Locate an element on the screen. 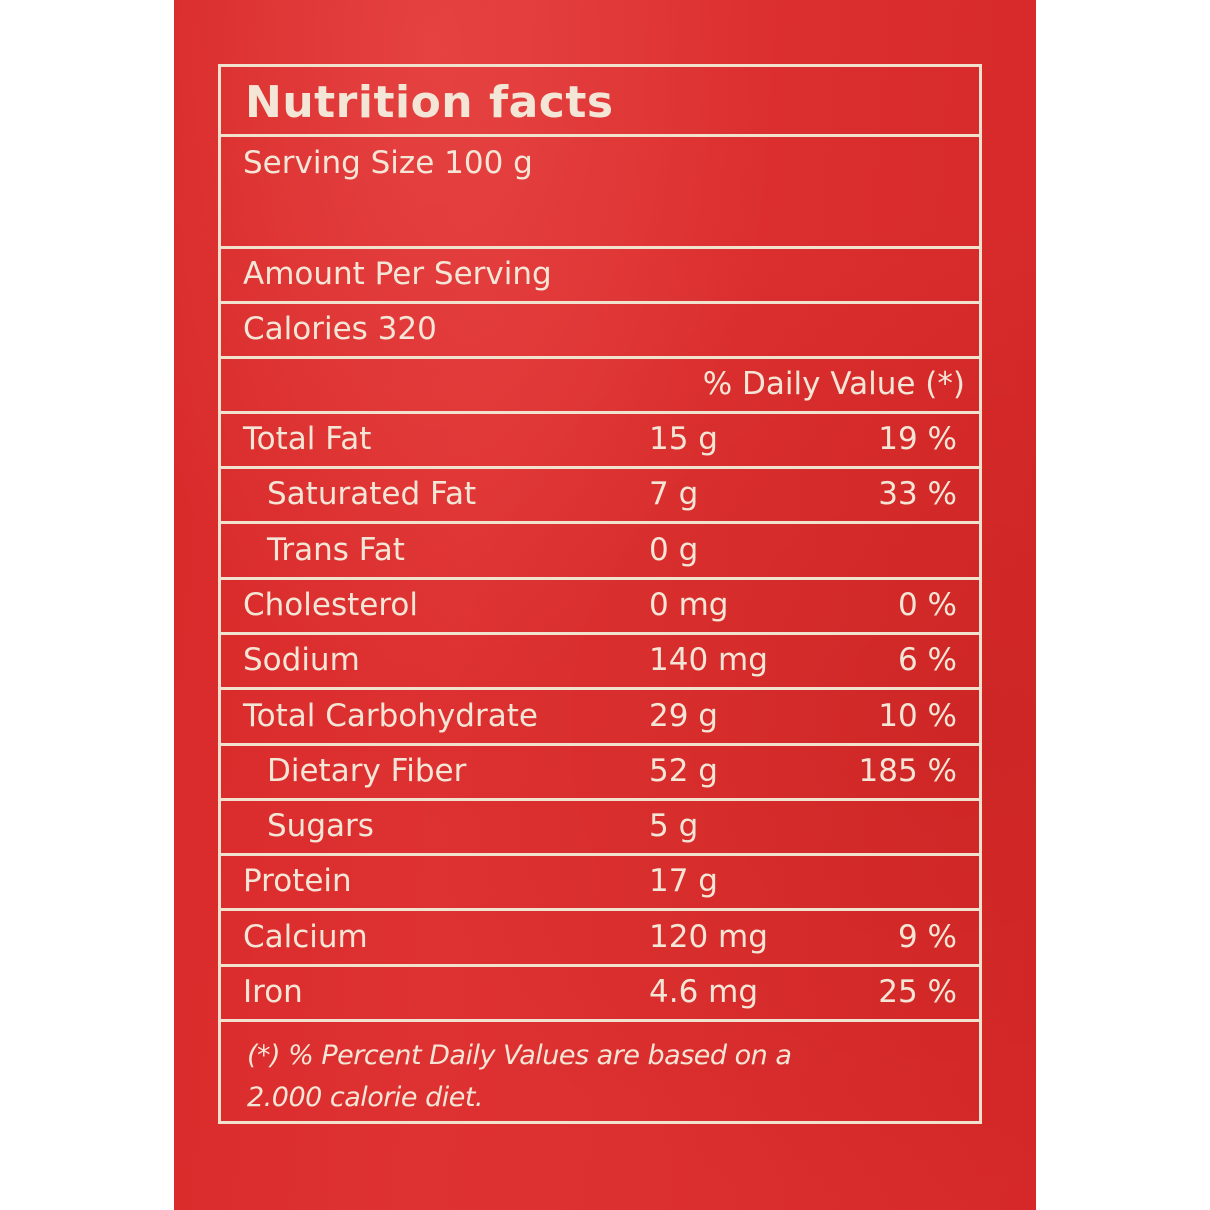 Image resolution: width=1210 pixels, height=1210 pixels. nutrient-name: Cholesterol is located at coordinates (330, 604).